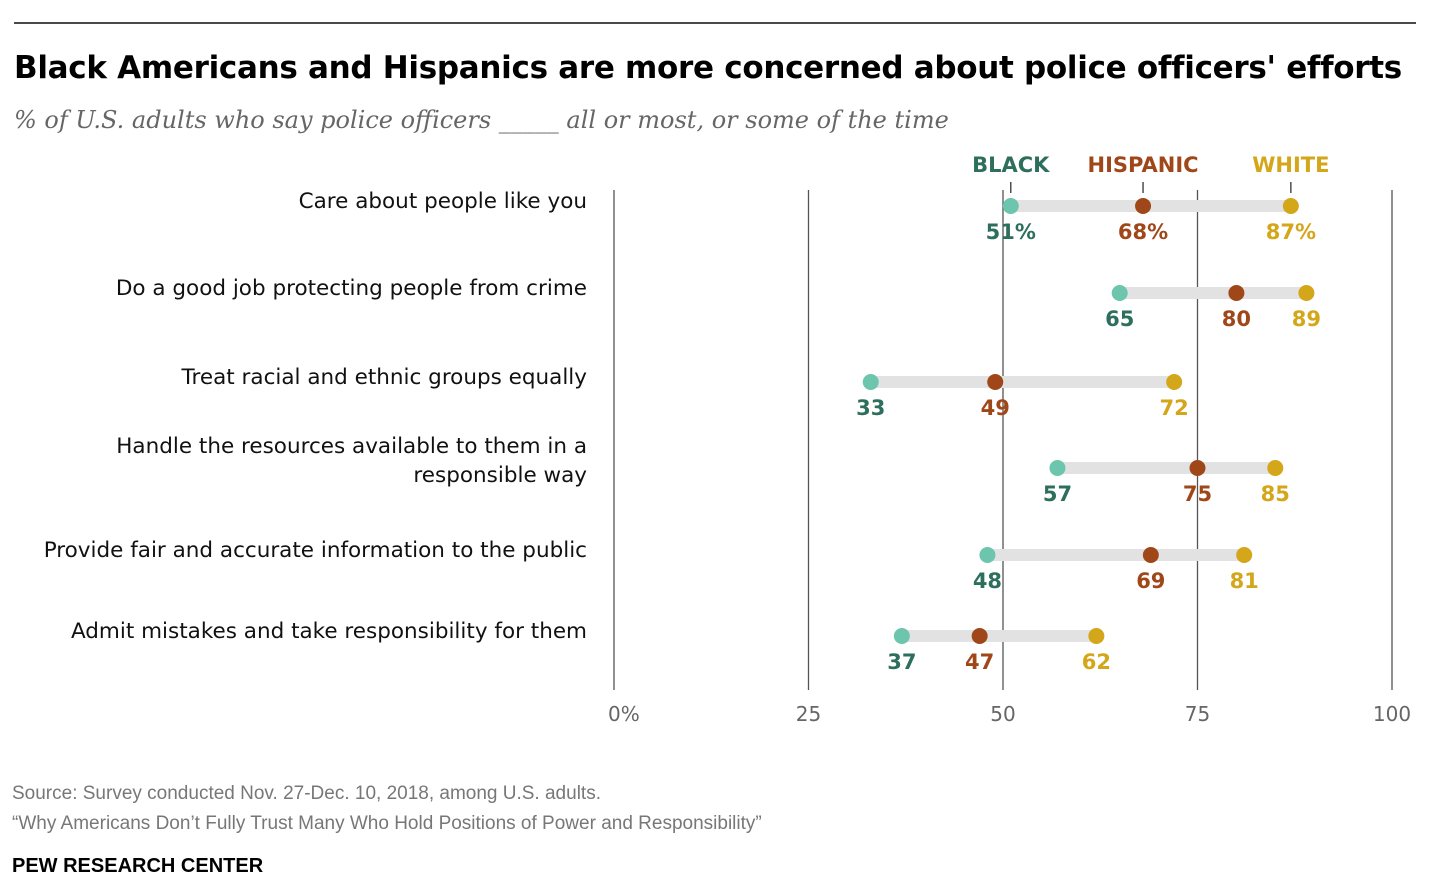 The image size is (1430, 893). Describe the element at coordinates (1143, 232) in the screenshot. I see `value-label-hispanic: 68%` at that location.